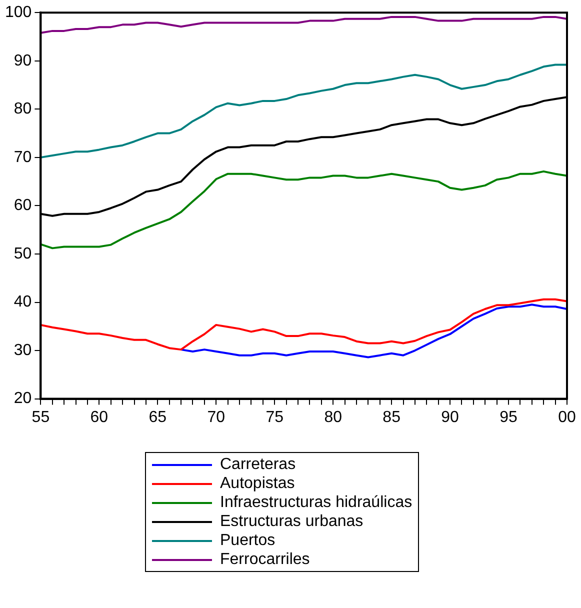  What do you see at coordinates (316, 502) in the screenshot?
I see `legend-label: Infraestructuras hidraúlicas` at bounding box center [316, 502].